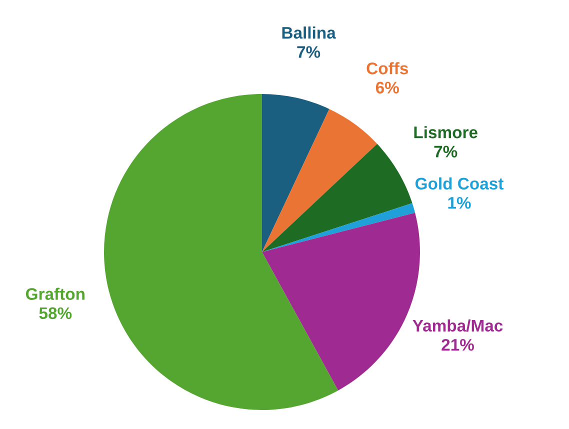  Describe the element at coordinates (457, 325) in the screenshot. I see `slice-label: Yamba/Mac` at that location.